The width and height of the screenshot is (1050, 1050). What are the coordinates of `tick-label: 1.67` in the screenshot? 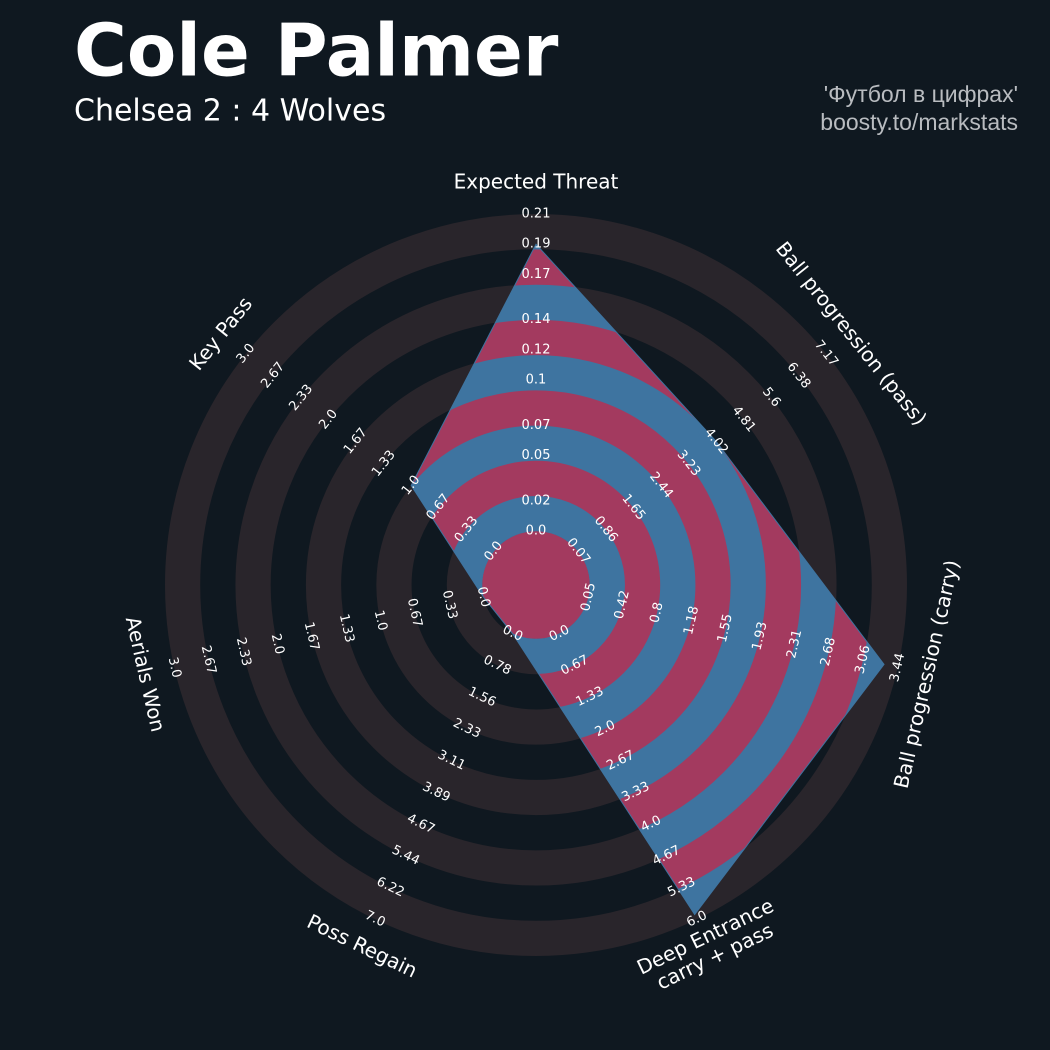 It's located at (311, 637).